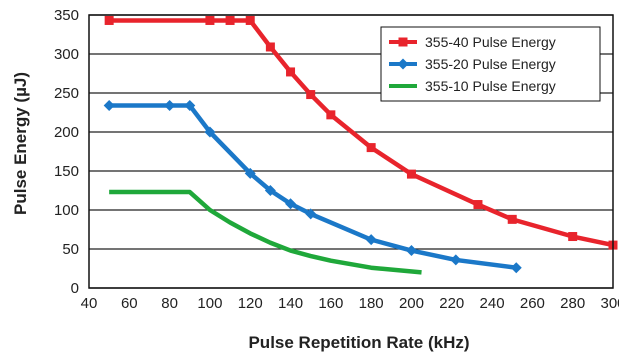  What do you see at coordinates (532, 303) in the screenshot?
I see `x-tick-label: 260` at bounding box center [532, 303].